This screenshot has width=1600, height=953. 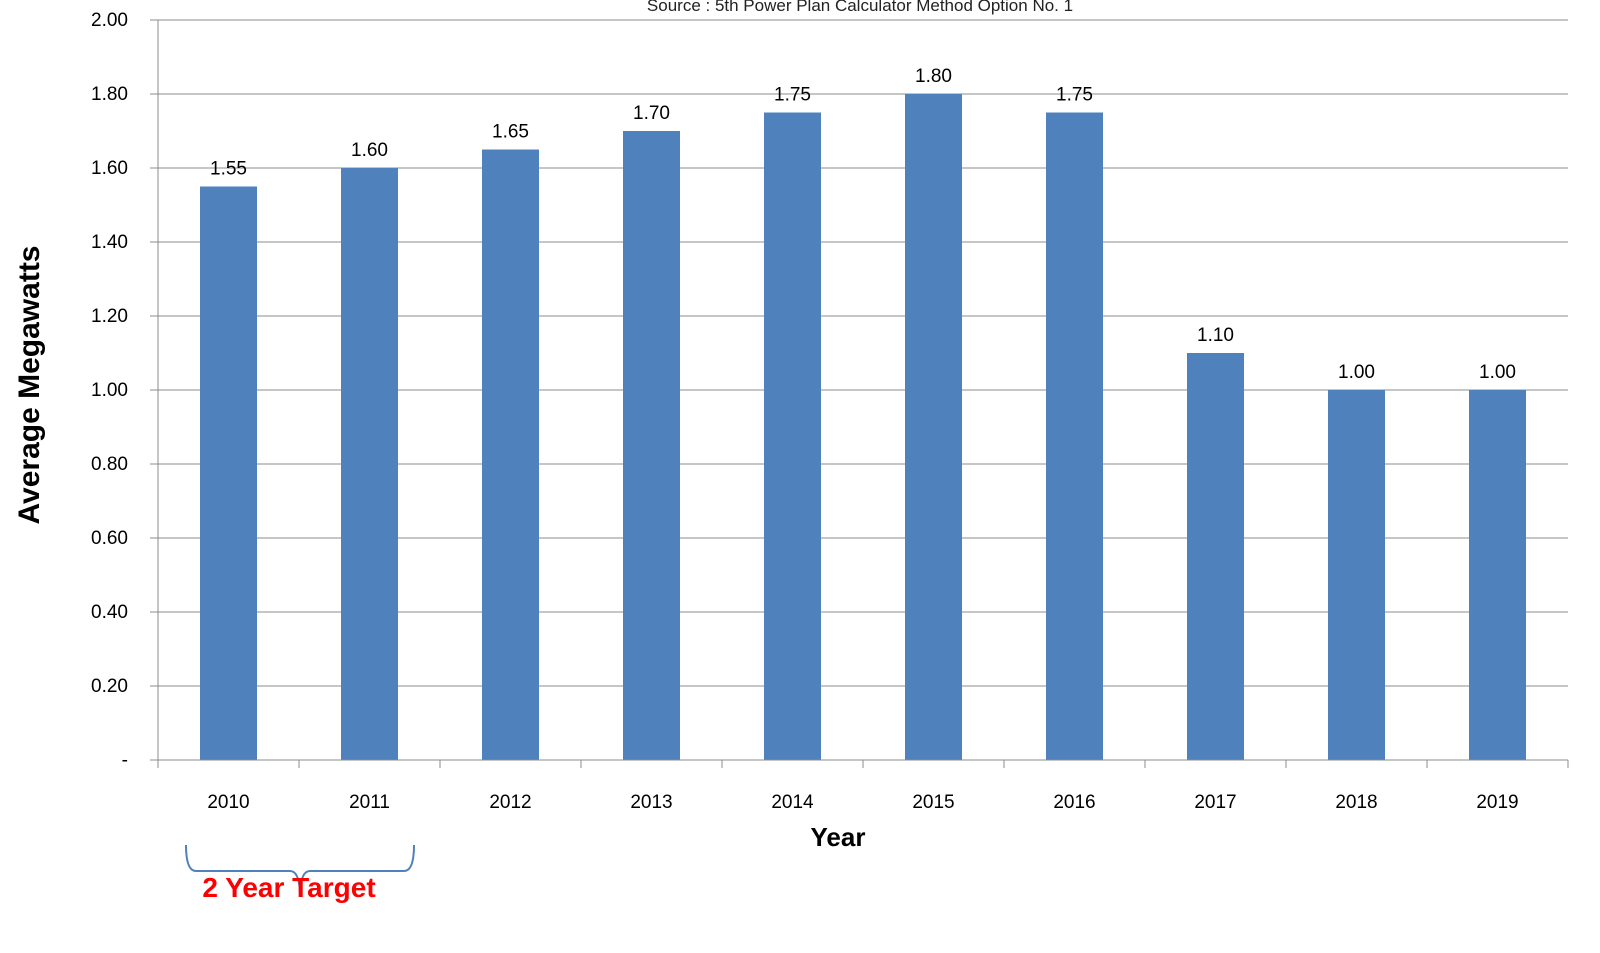 I want to click on x-tick-label: 2014, so click(x=792, y=802).